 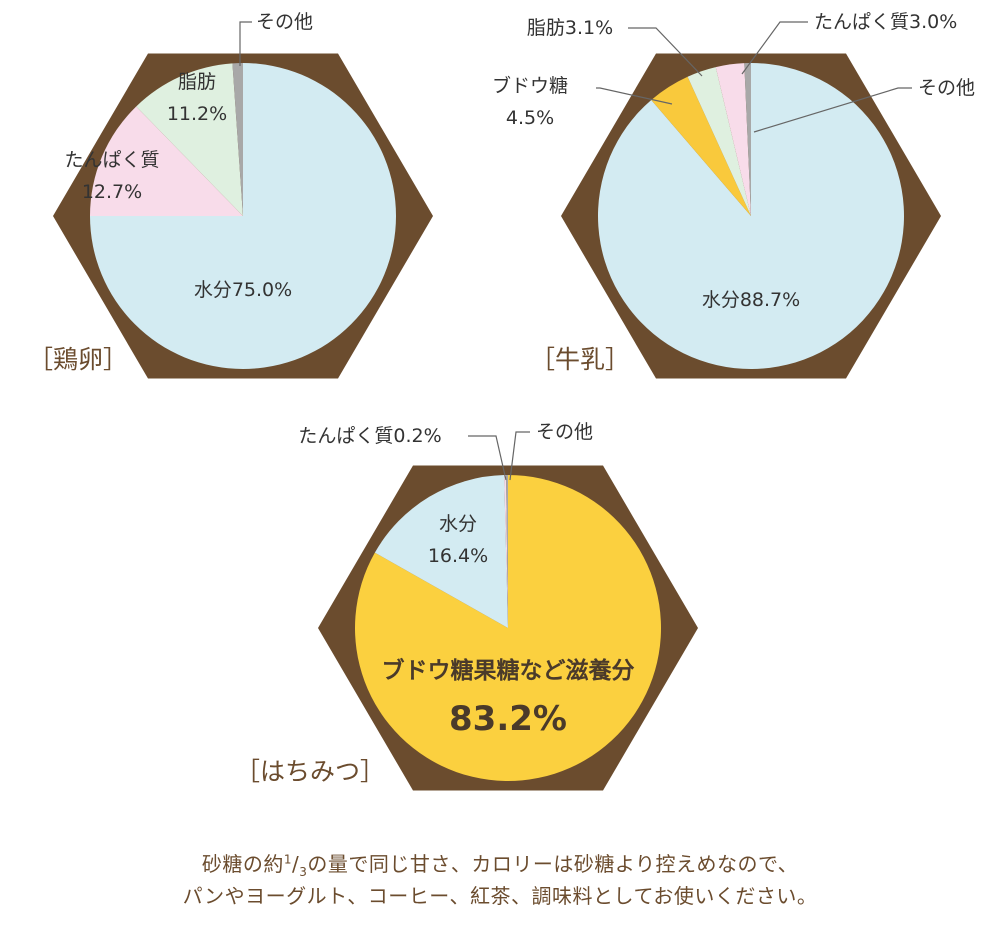 I want to click on caption-fraction-slash: /, so click(x=295, y=864).